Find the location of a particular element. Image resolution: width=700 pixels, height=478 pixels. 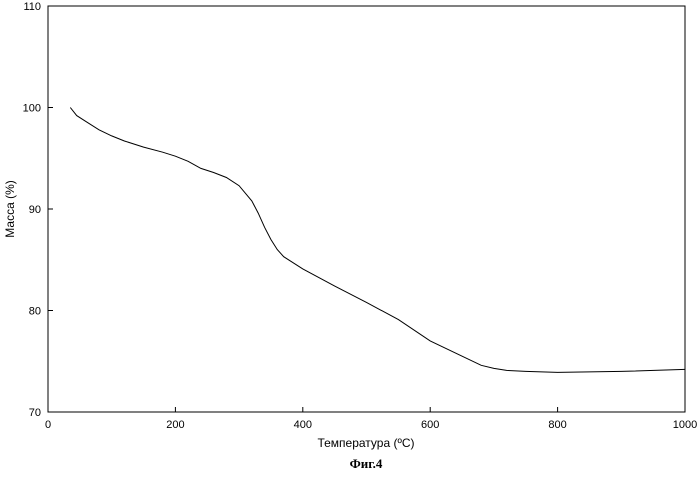

y-tick-label: 80 is located at coordinates (35, 312).